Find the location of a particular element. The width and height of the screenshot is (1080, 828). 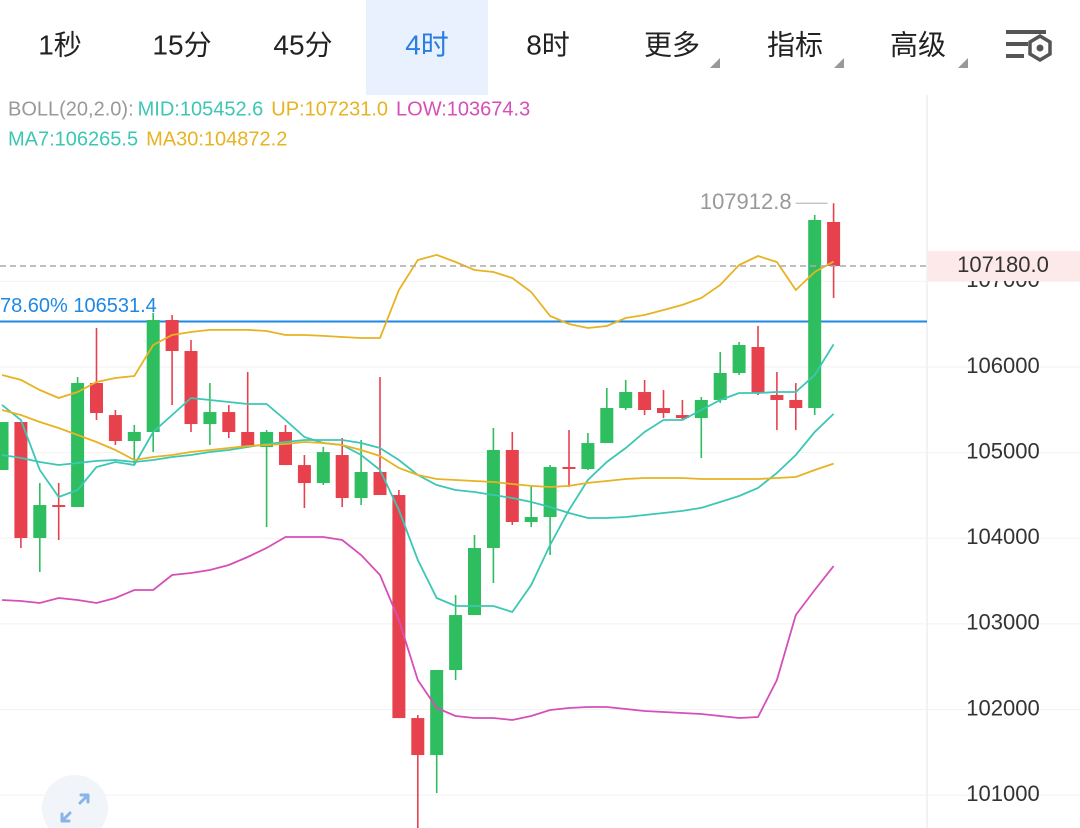

expand-button is located at coordinates (75, 801).